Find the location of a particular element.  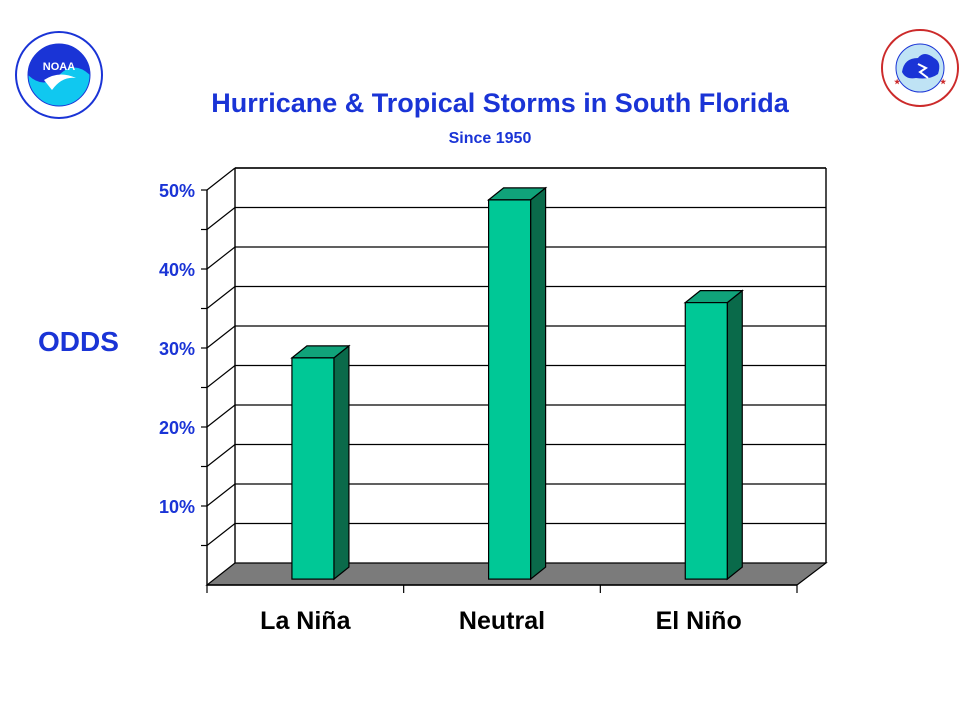

y-tick-label: 10% is located at coordinates (177, 507).